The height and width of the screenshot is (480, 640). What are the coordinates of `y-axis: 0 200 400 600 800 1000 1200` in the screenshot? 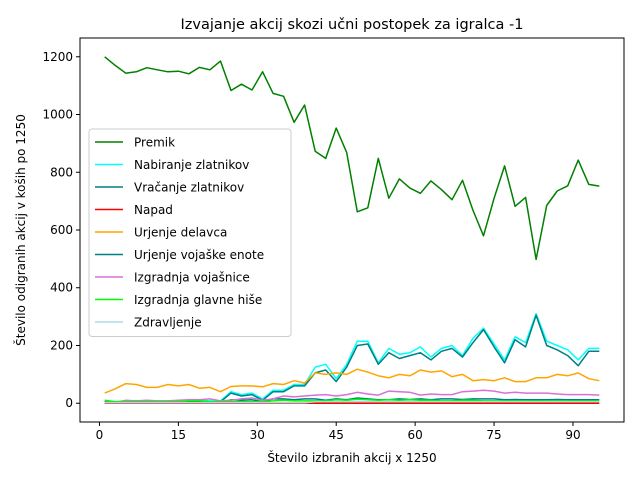 It's located at (61, 230).